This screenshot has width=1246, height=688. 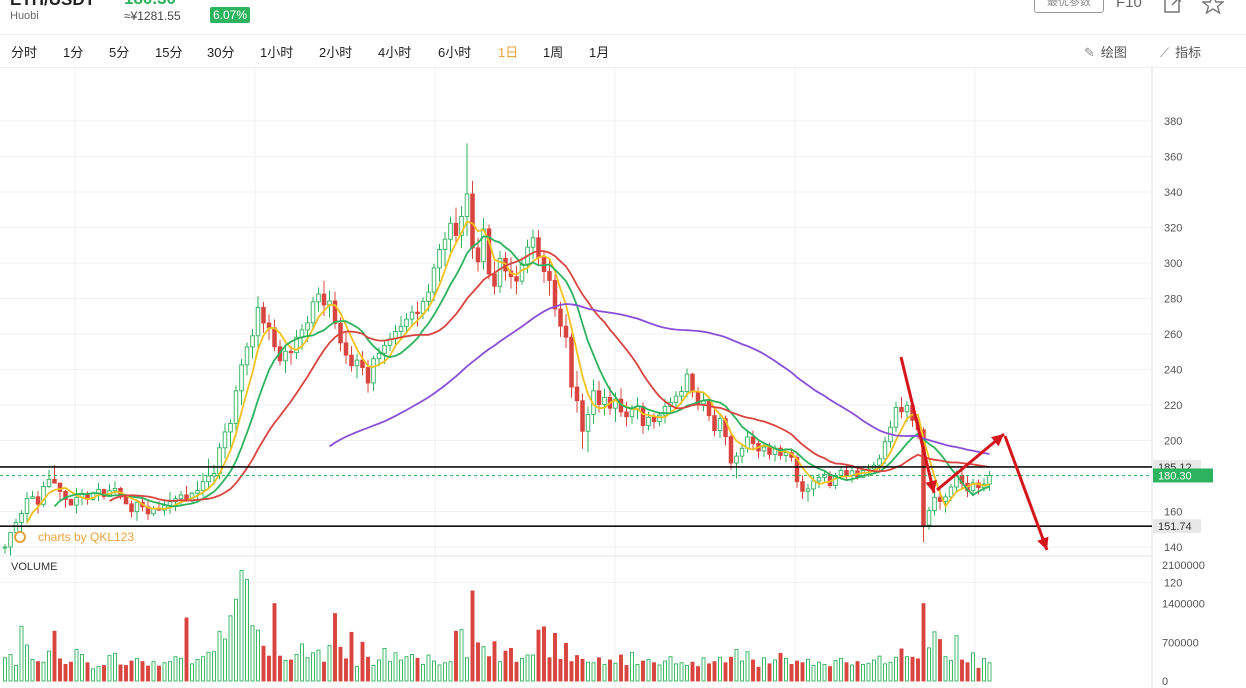 I want to click on tab-4hour: 4小时, so click(x=395, y=52).